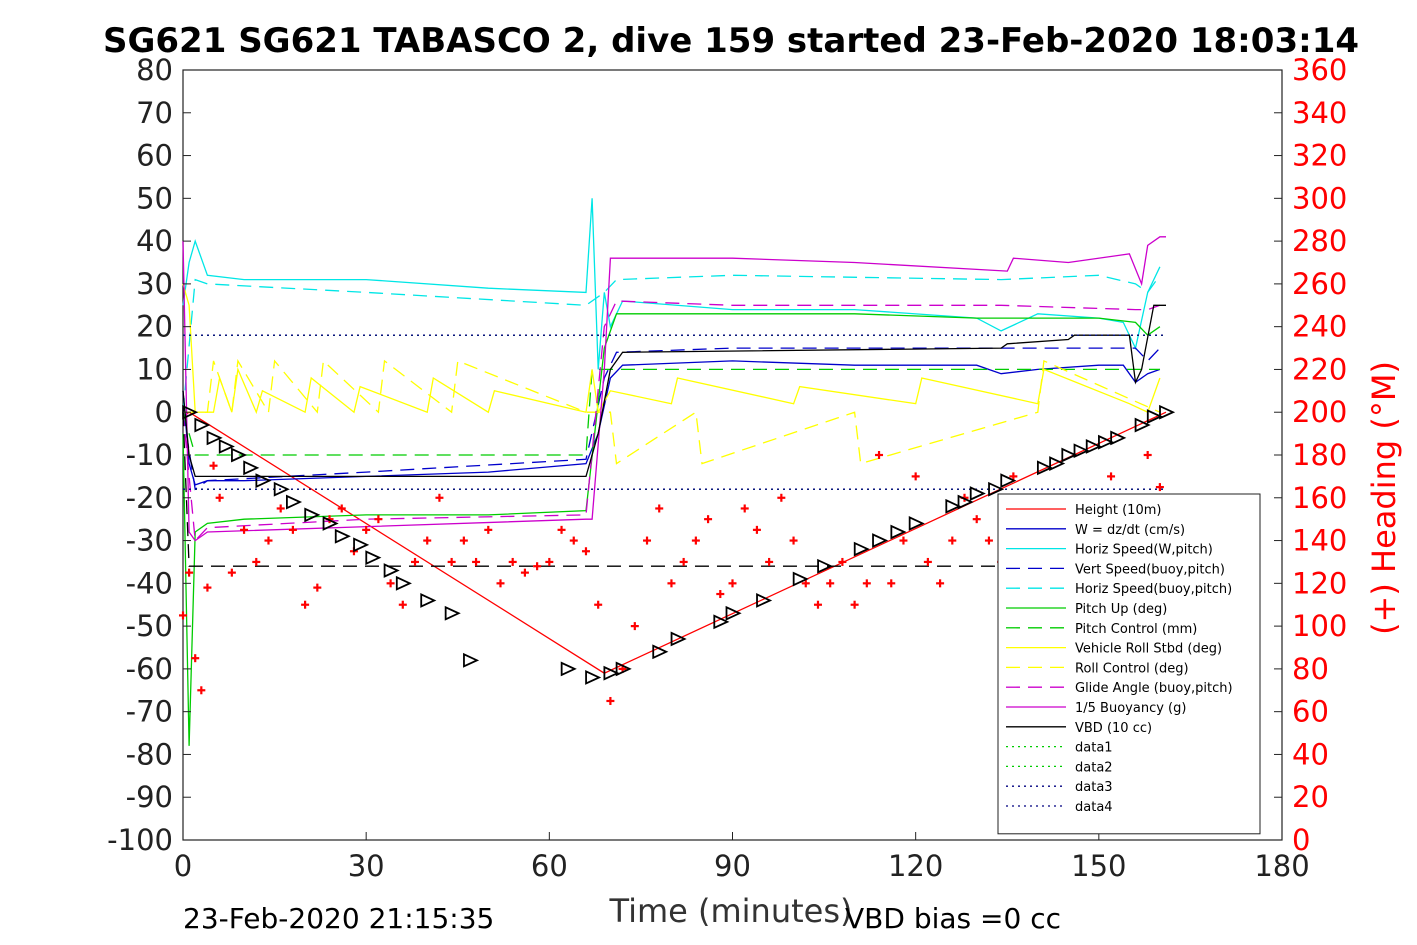  What do you see at coordinates (1130, 530) in the screenshot?
I see `legend-entry: W = dz/dt (cm/s)` at bounding box center [1130, 530].